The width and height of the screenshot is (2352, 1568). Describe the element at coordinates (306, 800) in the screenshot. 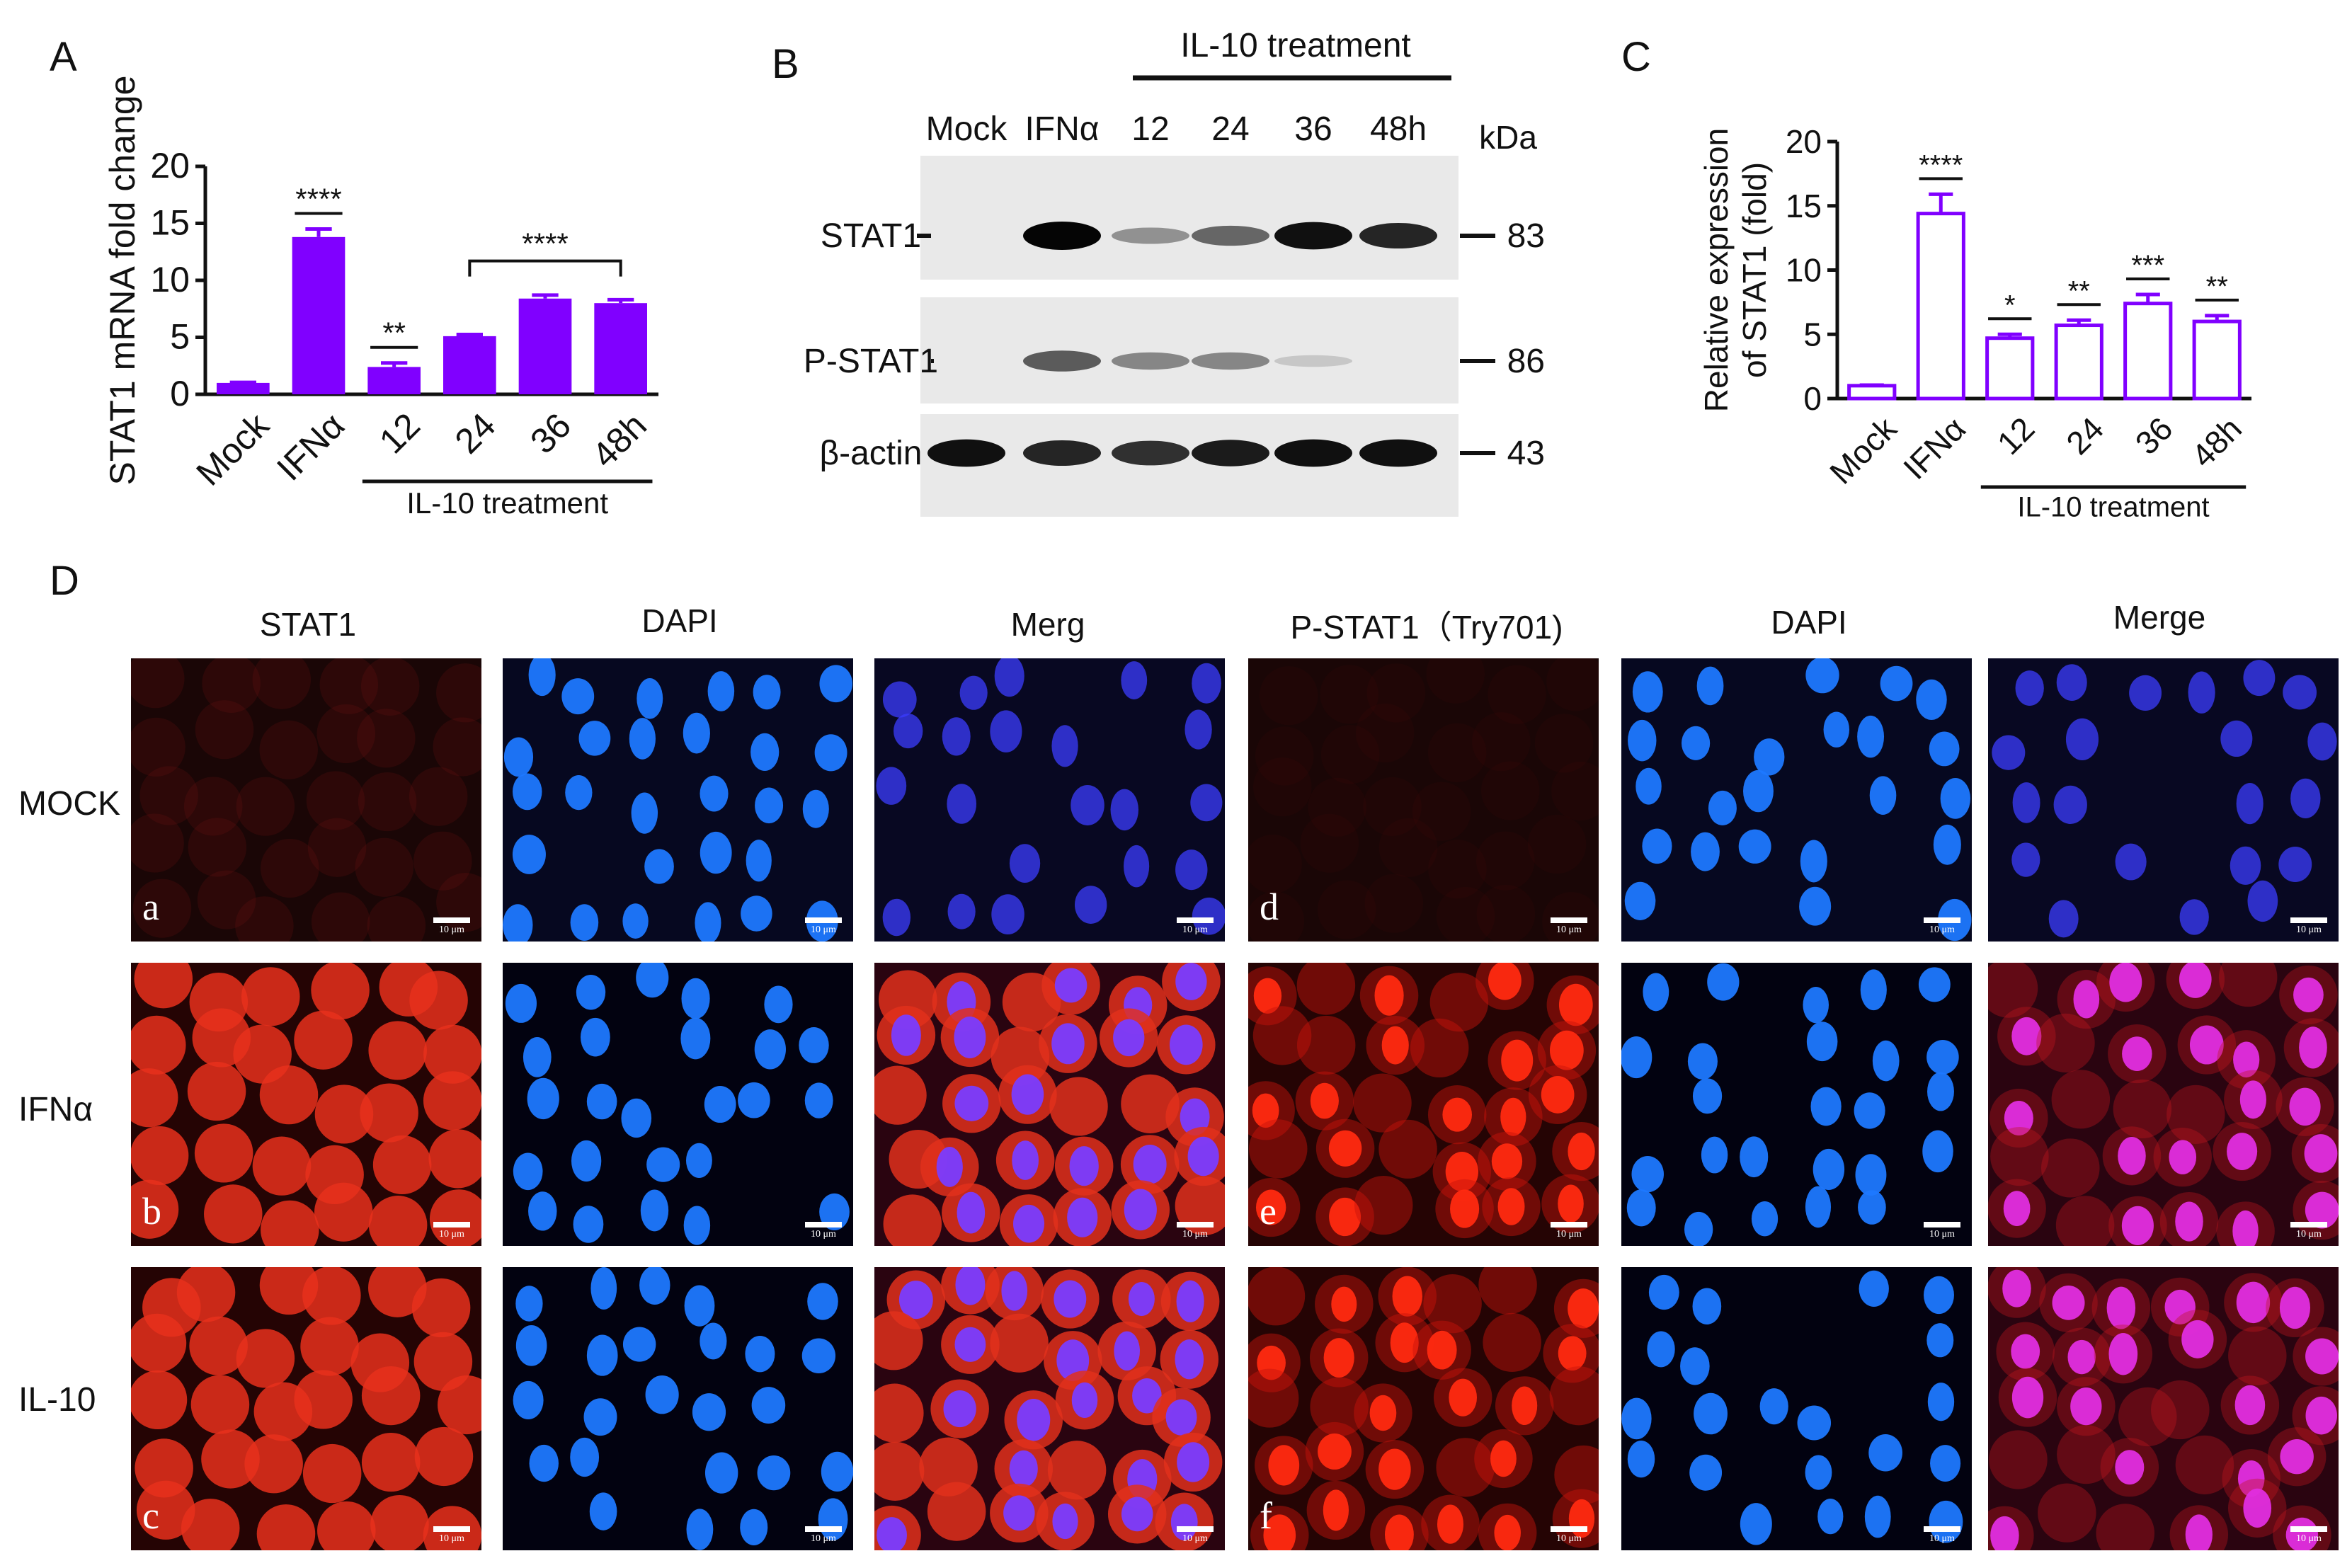

I see `micrograph-panel: a 10 μm` at that location.